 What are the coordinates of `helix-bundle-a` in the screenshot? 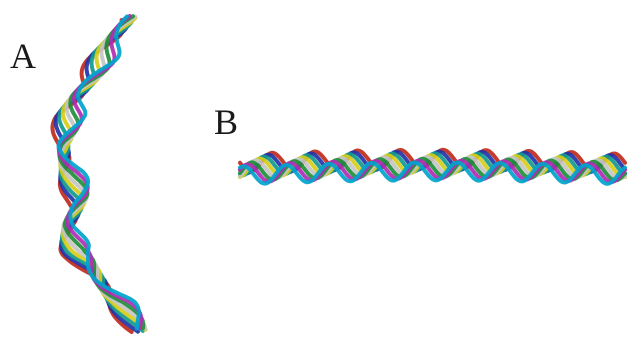 It's located at (99, 174).